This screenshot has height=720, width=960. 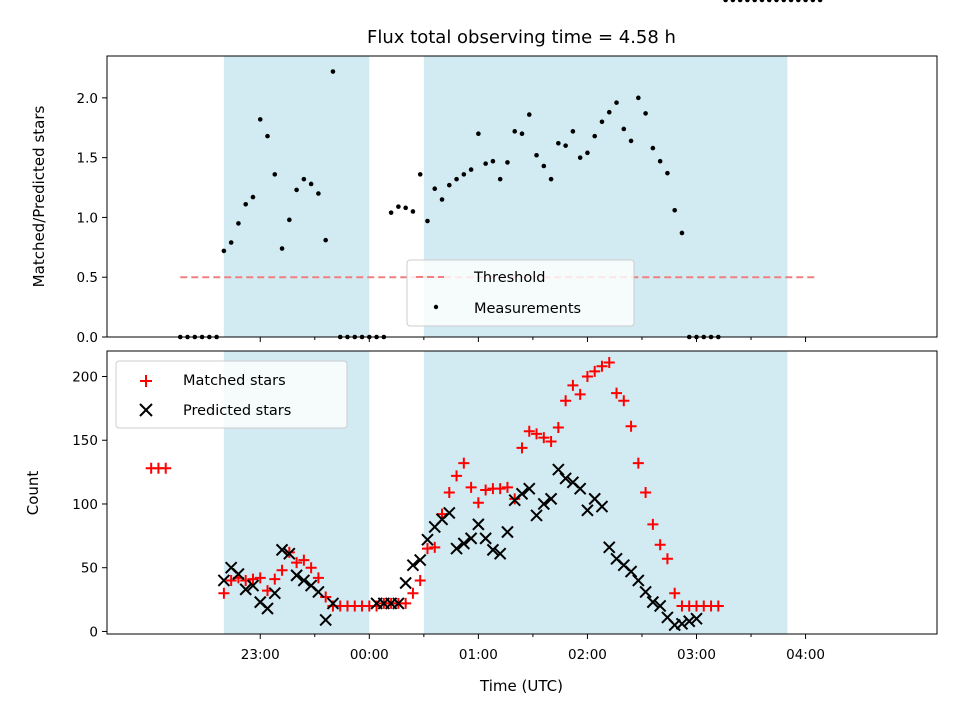 What do you see at coordinates (85, 377) in the screenshot?
I see `y-tick-label: 200` at bounding box center [85, 377].